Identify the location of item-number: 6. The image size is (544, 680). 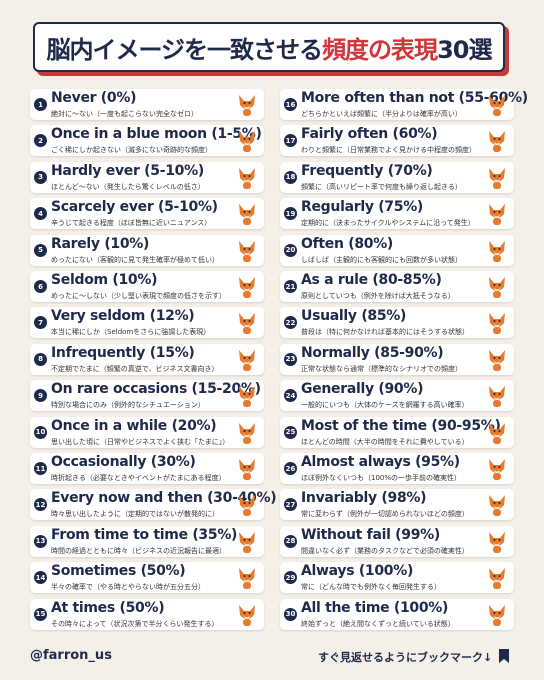
(40, 286).